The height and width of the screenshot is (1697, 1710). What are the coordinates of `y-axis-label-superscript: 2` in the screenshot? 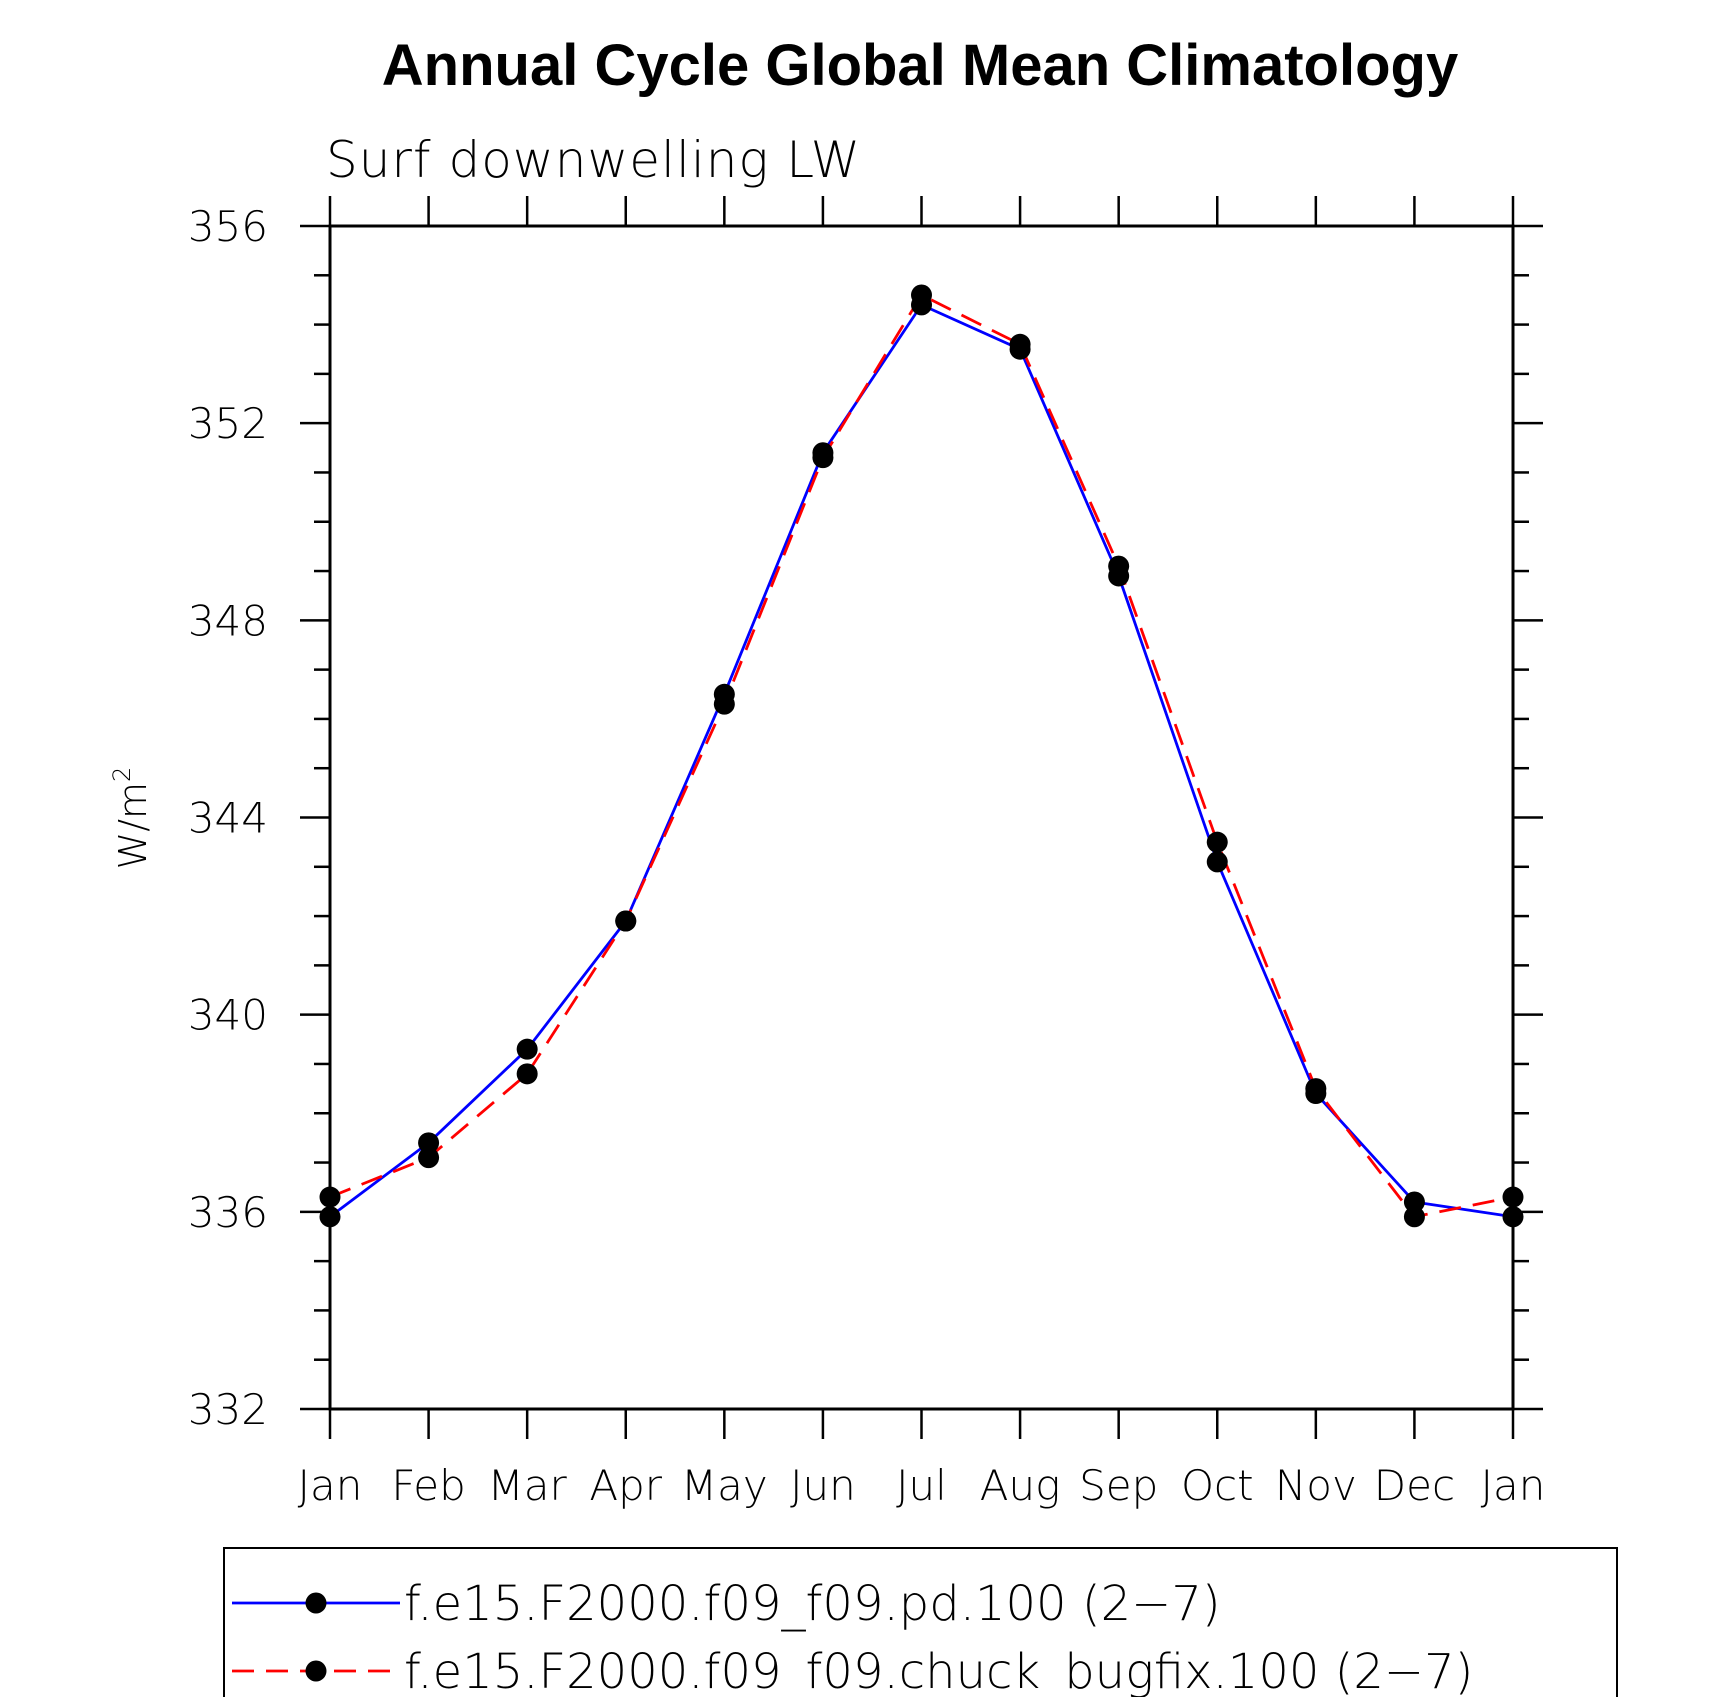 It's located at (122, 774).